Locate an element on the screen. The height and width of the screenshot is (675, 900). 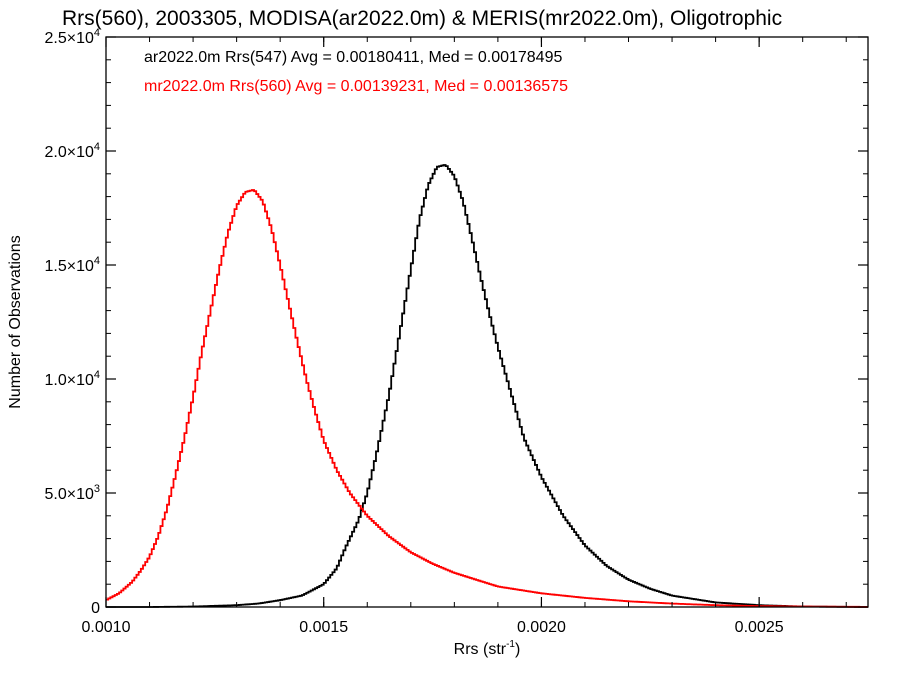
y-tick-label: 2.0×10⁴ is located at coordinates (72, 151).